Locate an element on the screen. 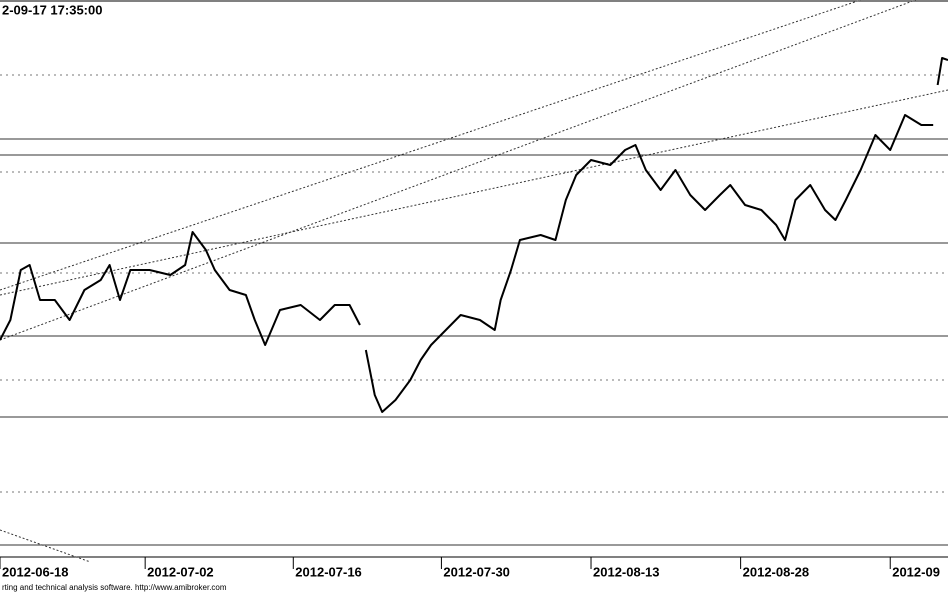 Image resolution: width=948 pixels, height=593 pixels. x-tick-label: 2012-09 is located at coordinates (916, 571).